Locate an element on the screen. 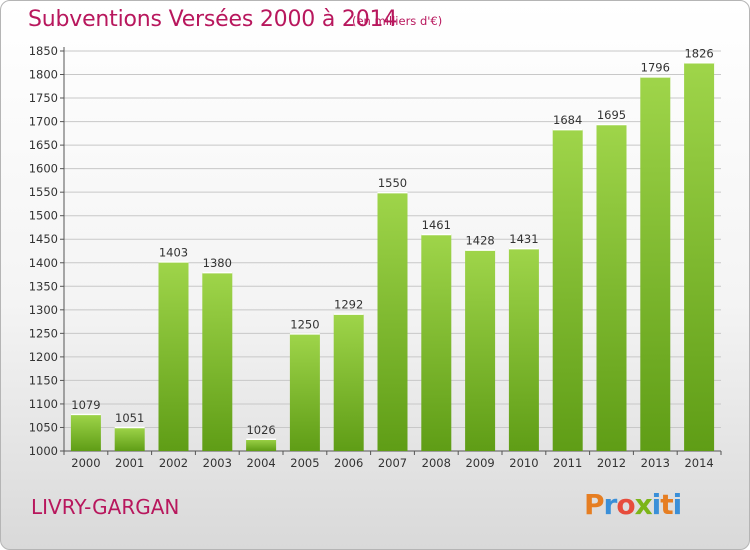  x-tick-label: 2002 is located at coordinates (173, 463).